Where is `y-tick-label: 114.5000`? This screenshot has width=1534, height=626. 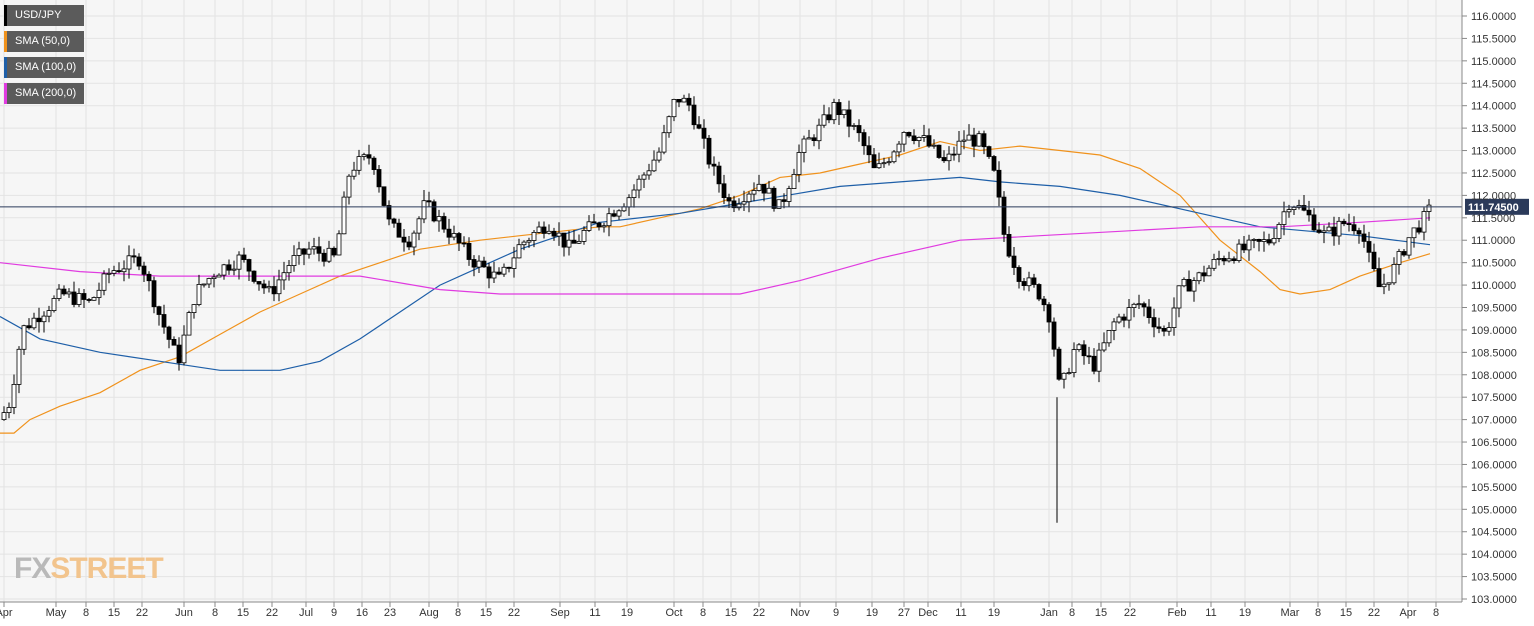 y-tick-label: 114.5000 is located at coordinates (1493, 84).